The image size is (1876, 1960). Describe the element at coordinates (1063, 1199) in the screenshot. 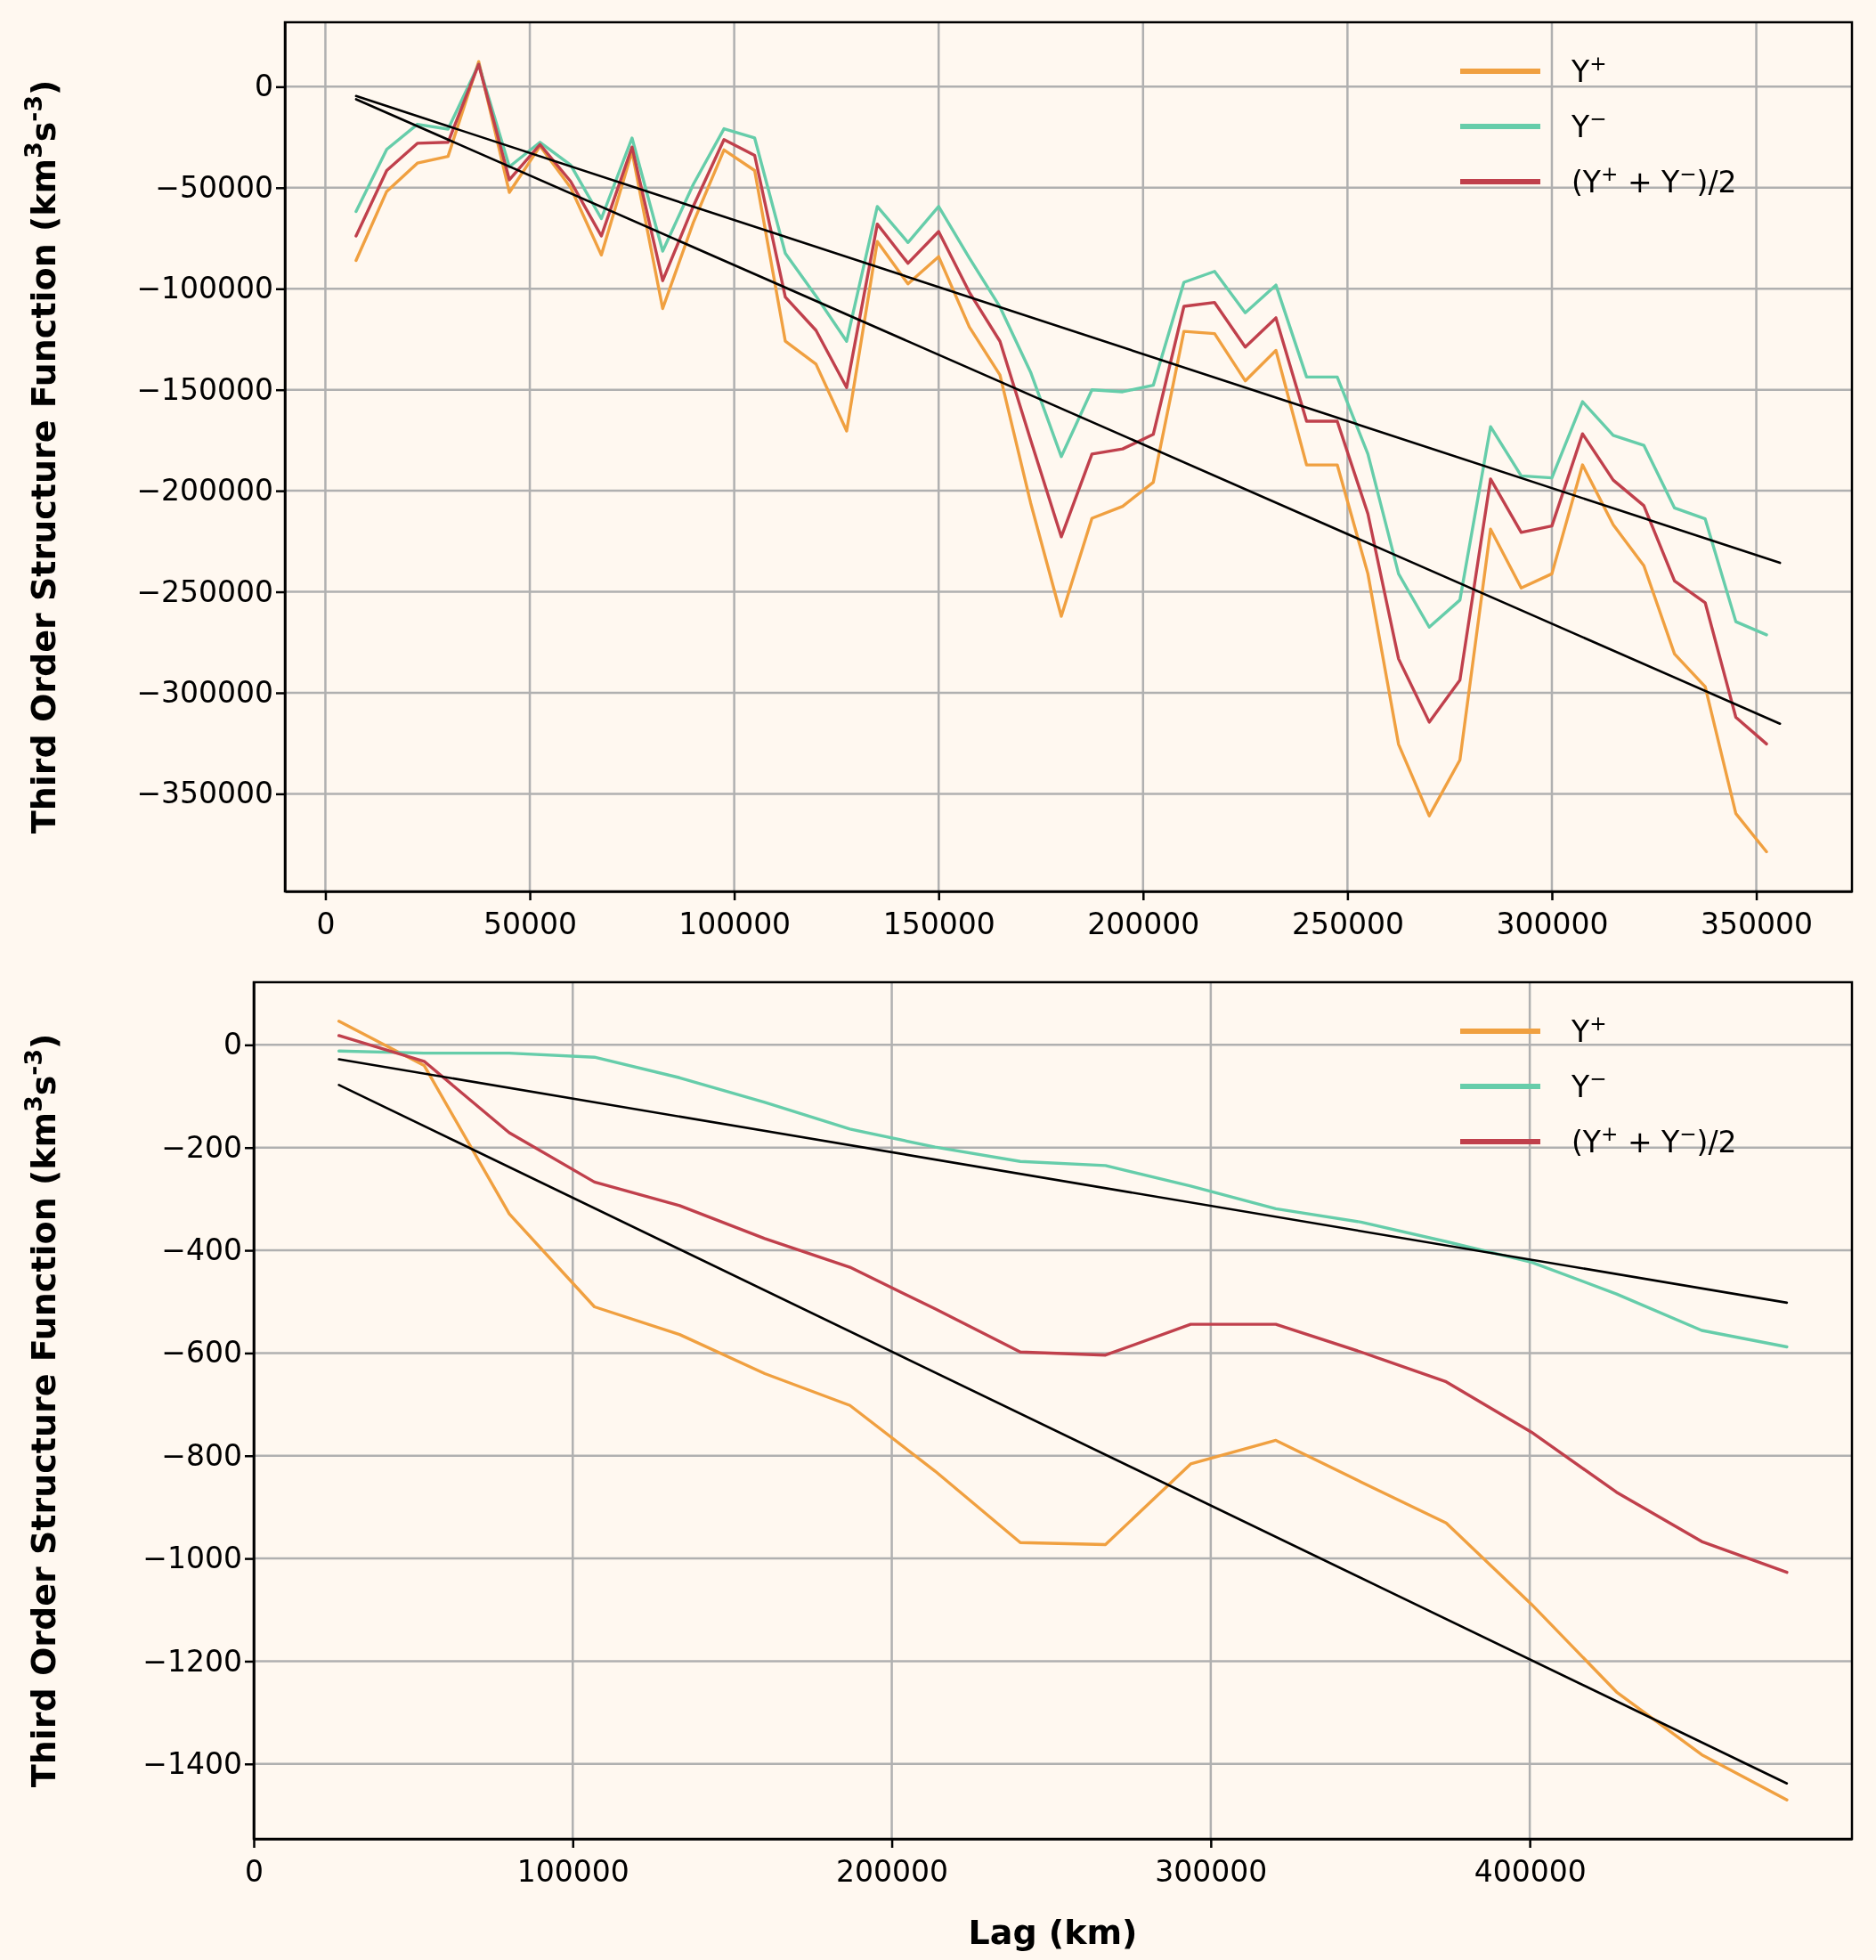

I see `line-series` at that location.